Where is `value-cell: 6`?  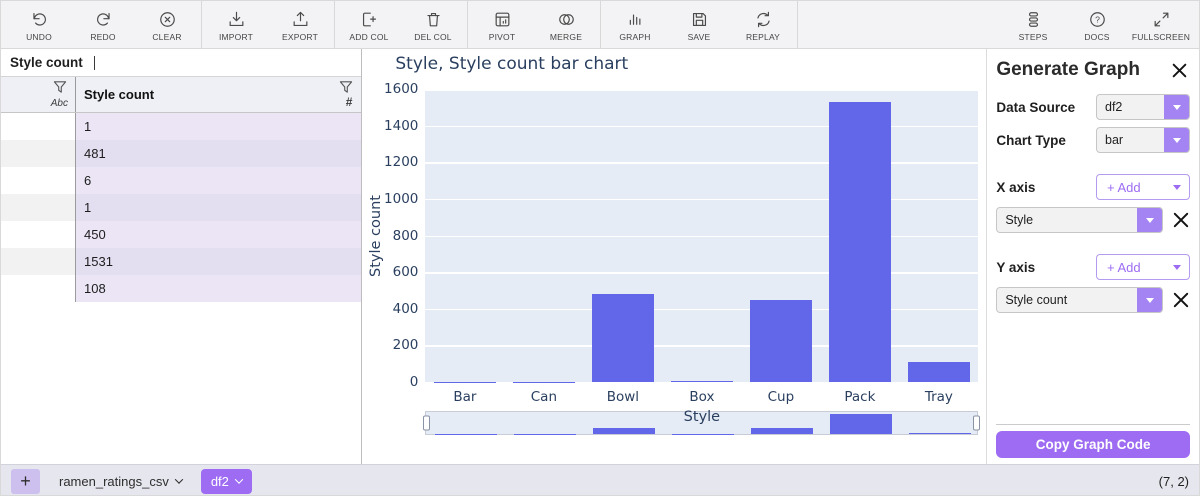
value-cell: 6 is located at coordinates (219, 180).